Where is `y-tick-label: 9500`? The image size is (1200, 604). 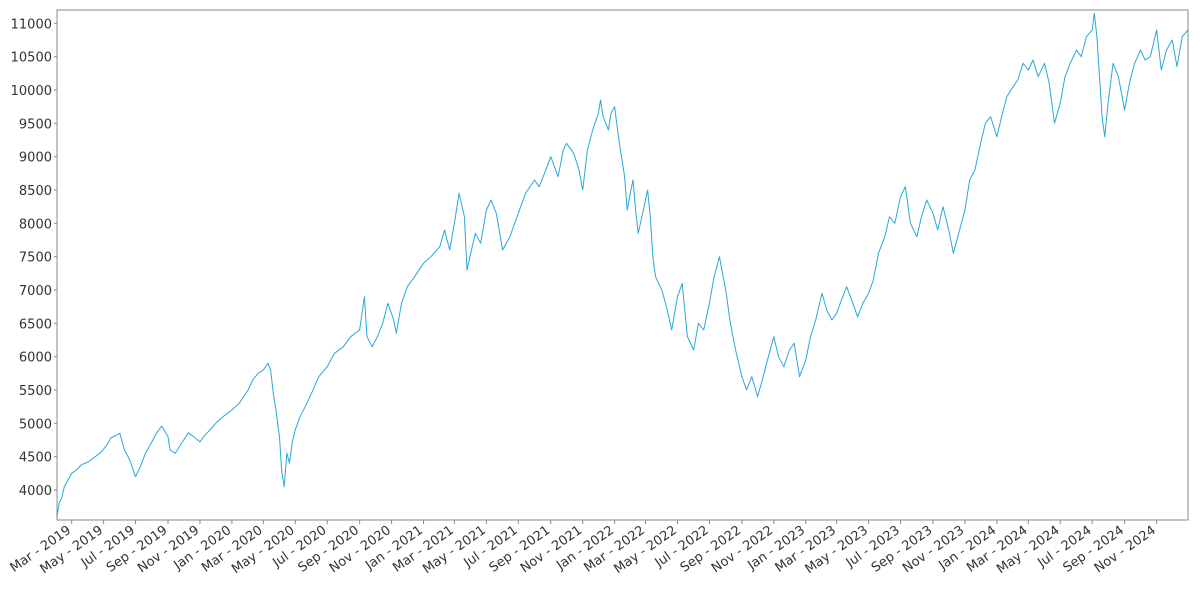 y-tick-label: 9500 is located at coordinates (35, 124).